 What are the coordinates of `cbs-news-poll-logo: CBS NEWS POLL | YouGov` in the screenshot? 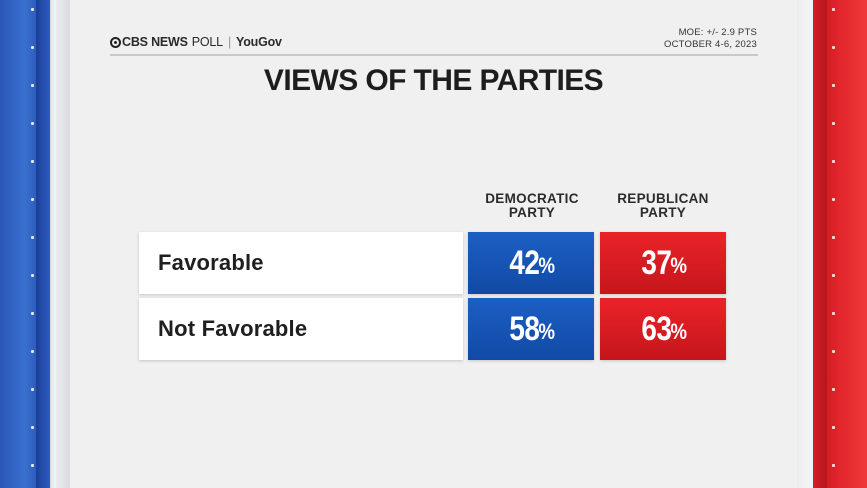 It's located at (196, 42).